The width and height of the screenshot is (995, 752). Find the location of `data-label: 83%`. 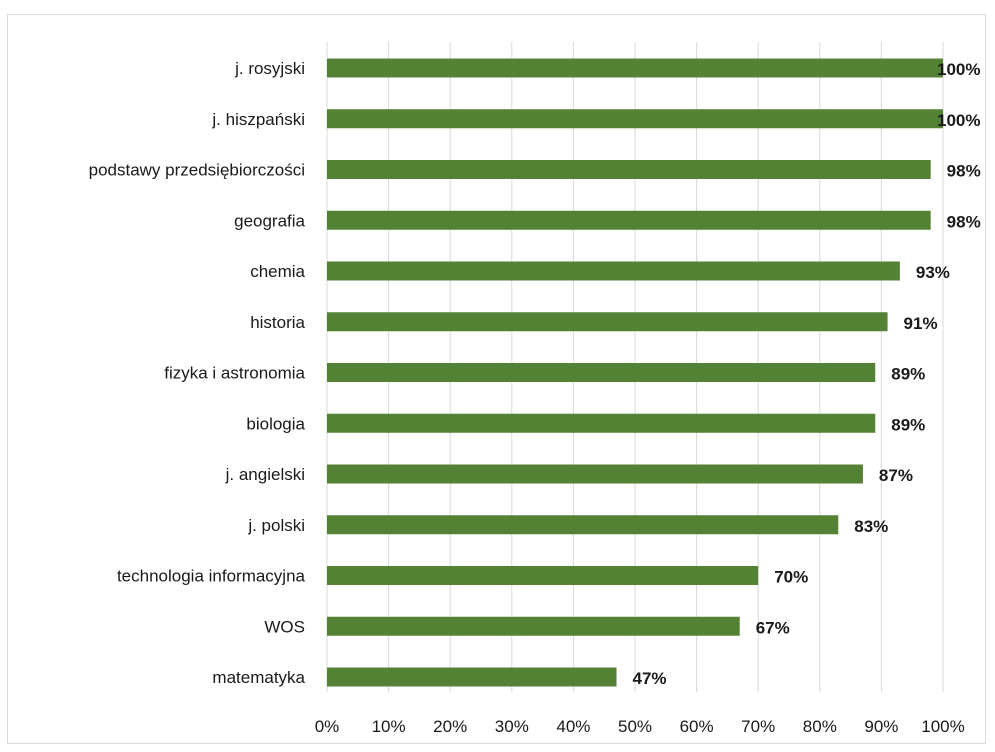

data-label: 83% is located at coordinates (871, 526).